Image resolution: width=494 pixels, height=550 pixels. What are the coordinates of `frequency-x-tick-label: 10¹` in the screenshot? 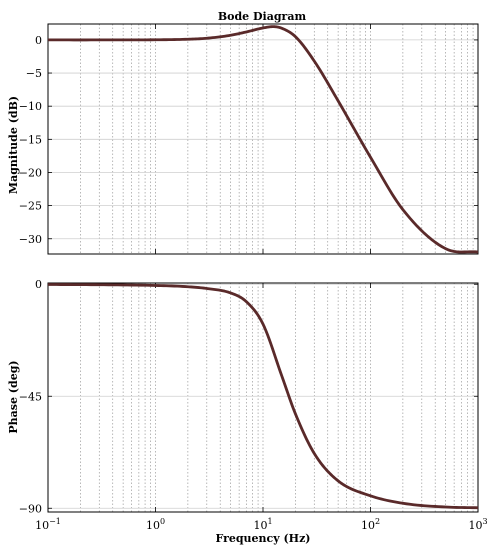 It's located at (262, 524).